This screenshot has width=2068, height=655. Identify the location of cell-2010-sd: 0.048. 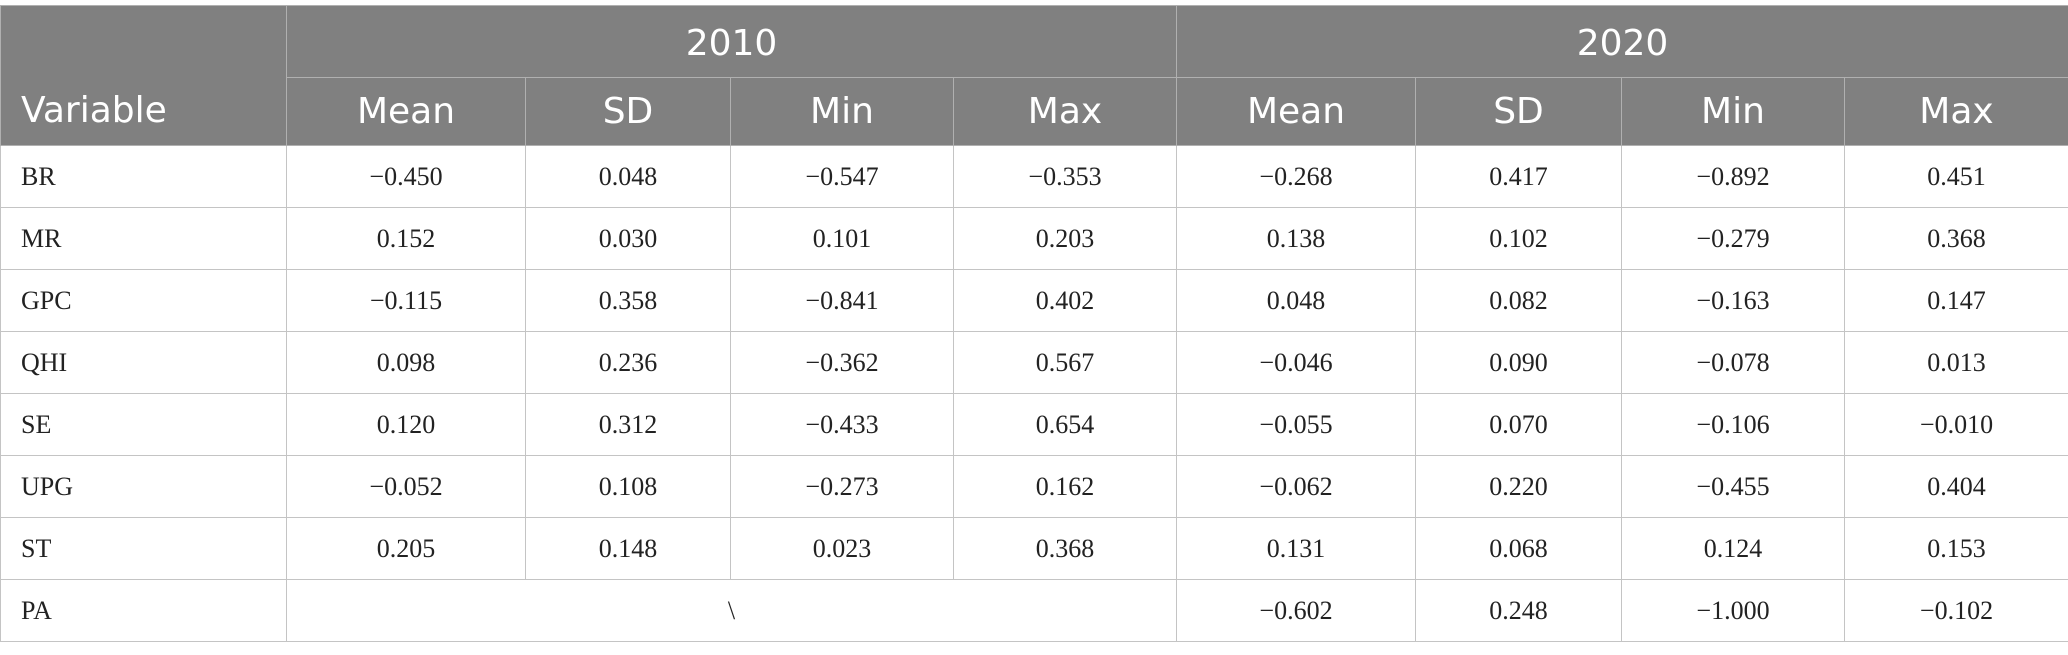
(628, 176).